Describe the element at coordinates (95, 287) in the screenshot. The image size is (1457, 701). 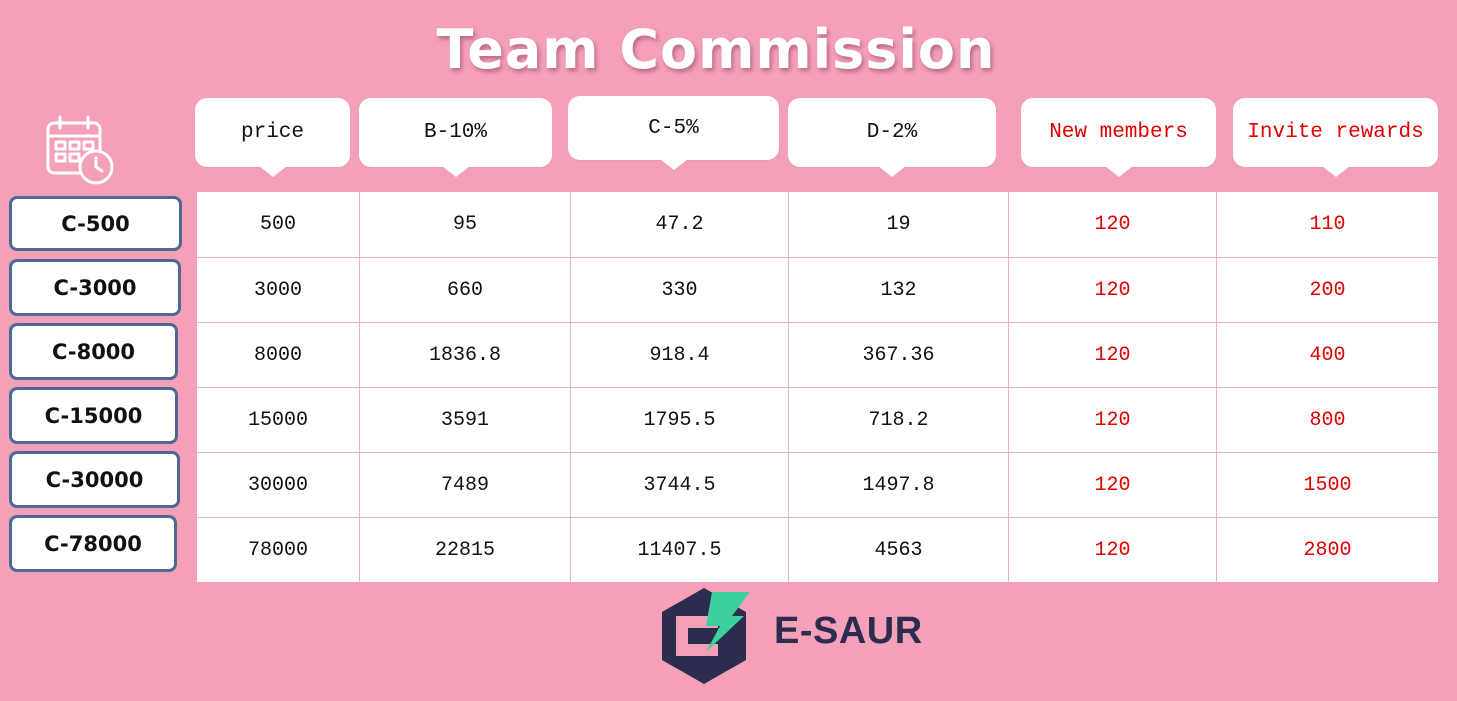
I see `plan-button-c-3000: C-3000` at that location.